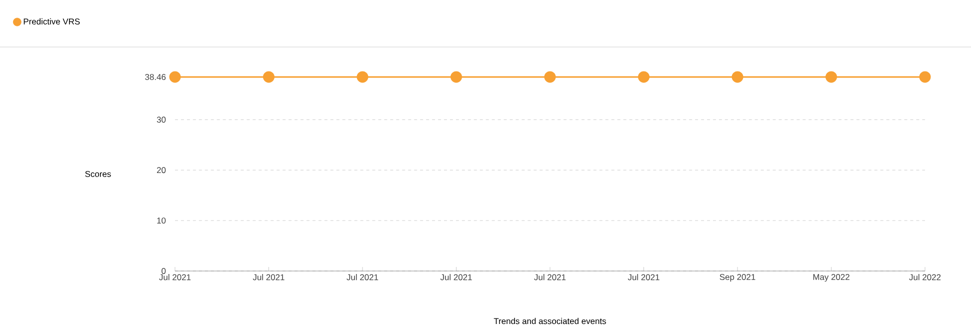 The width and height of the screenshot is (971, 336). I want to click on x-tick-label: May 2022, so click(831, 278).